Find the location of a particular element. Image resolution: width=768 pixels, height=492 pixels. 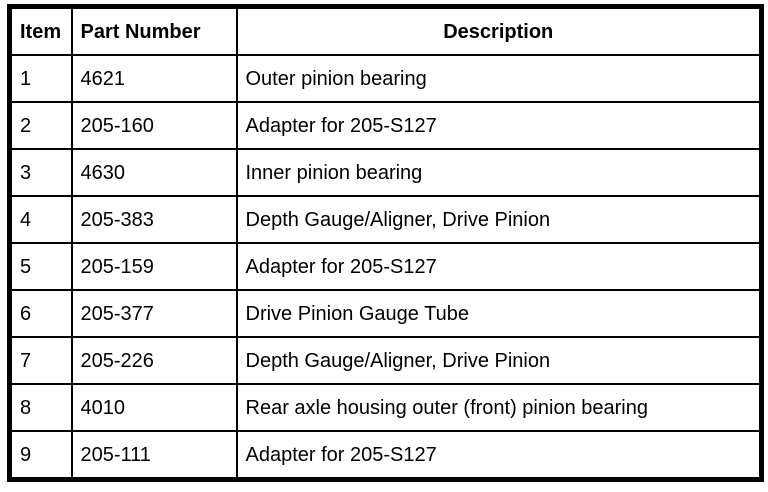

cell-item: 5 is located at coordinates (40, 266).